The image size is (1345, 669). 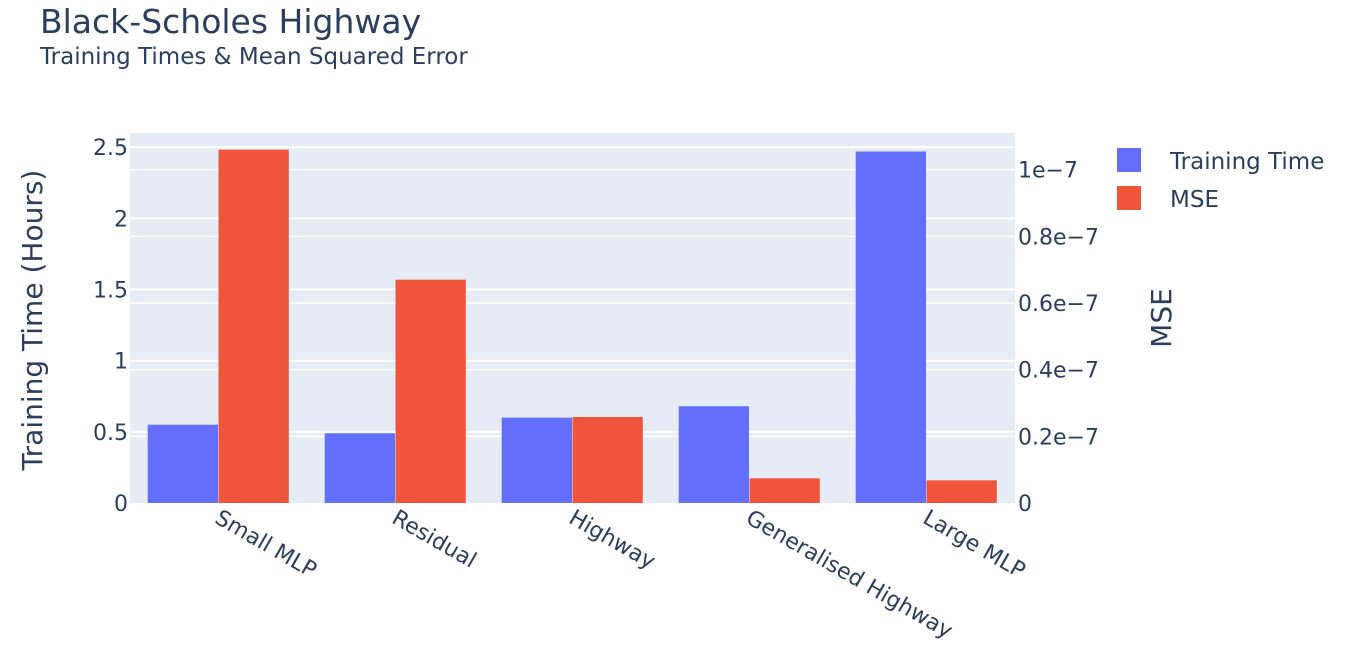 What do you see at coordinates (253, 57) in the screenshot?
I see `chart-subtitle: Training Times & Mean Squared Error` at bounding box center [253, 57].